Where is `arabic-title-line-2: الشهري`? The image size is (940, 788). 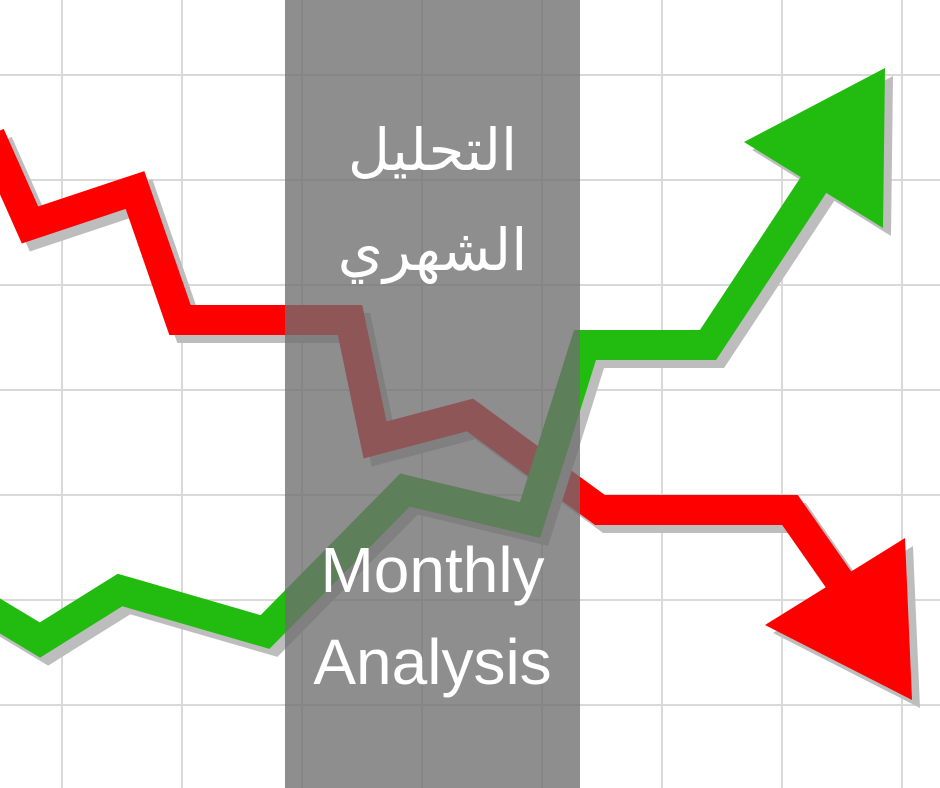 arabic-title-line-2: الشهري is located at coordinates (432, 250).